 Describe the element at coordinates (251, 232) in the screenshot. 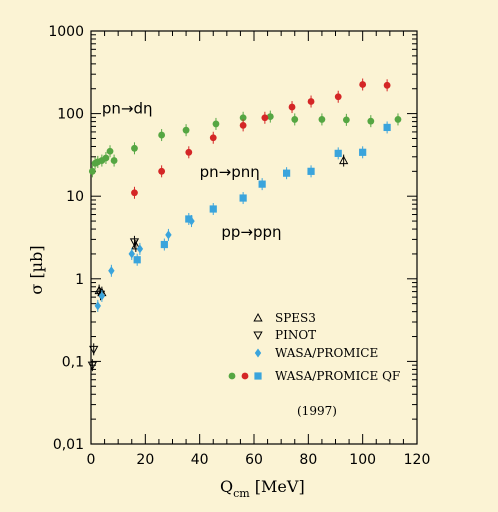

I see `curve-label: pp→ppη` at that location.